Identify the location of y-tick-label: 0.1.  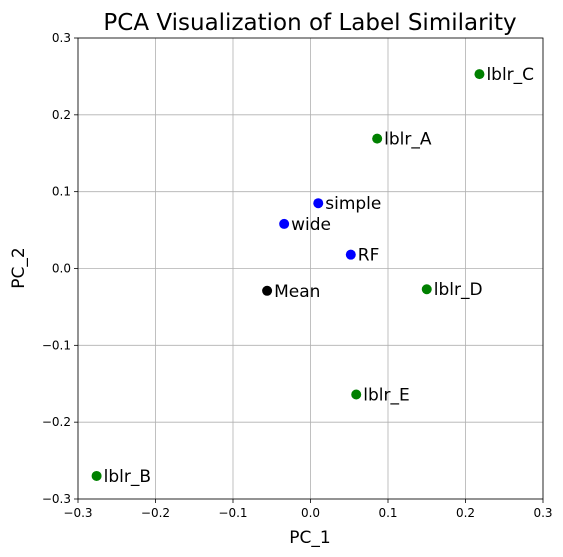
(61, 192).